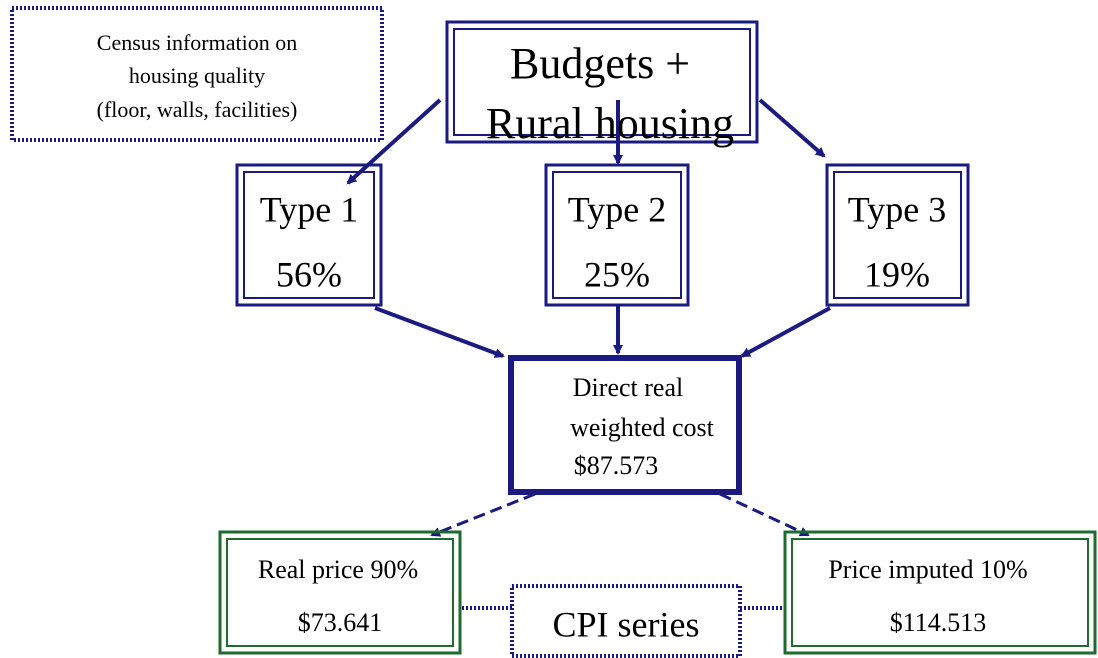  I want to click on census-line: Census information on, so click(197, 42).